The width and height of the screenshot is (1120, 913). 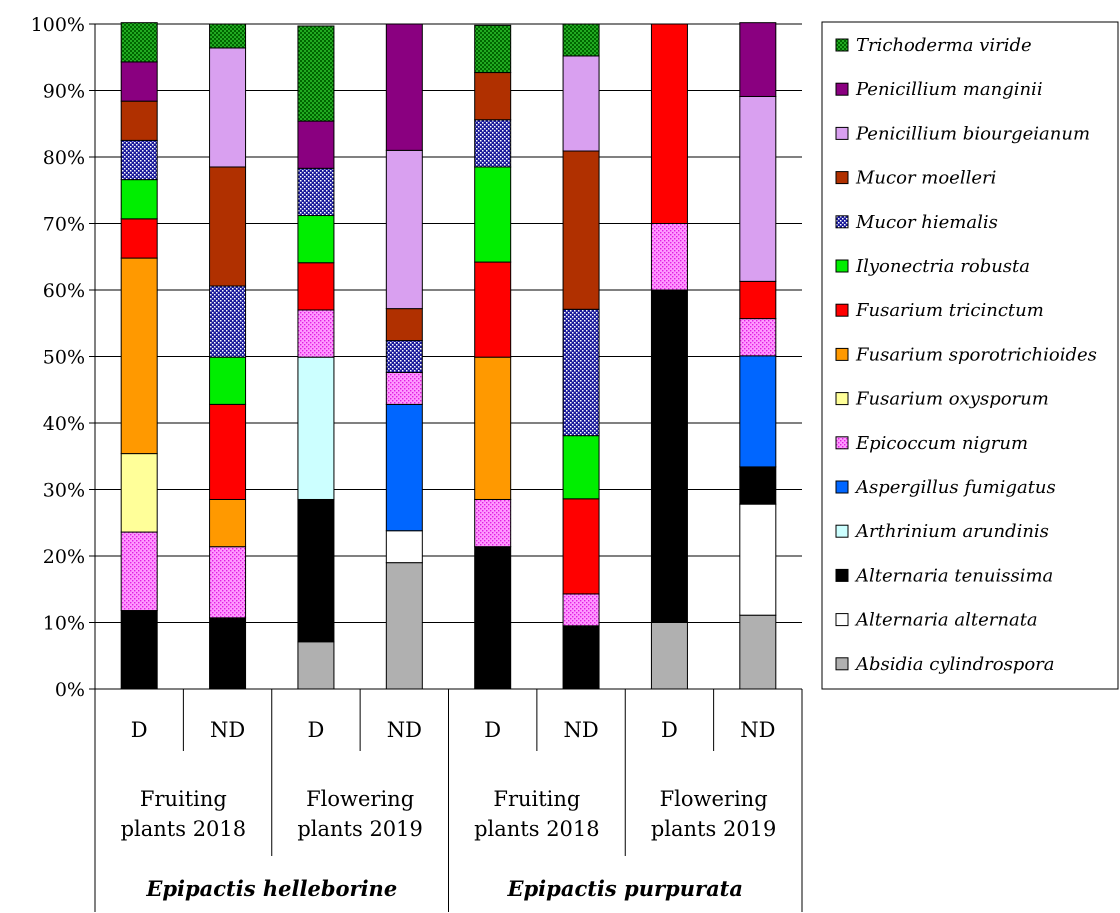 What do you see at coordinates (941, 443) in the screenshot?
I see `legend-label: Epicoccum nigrum` at bounding box center [941, 443].